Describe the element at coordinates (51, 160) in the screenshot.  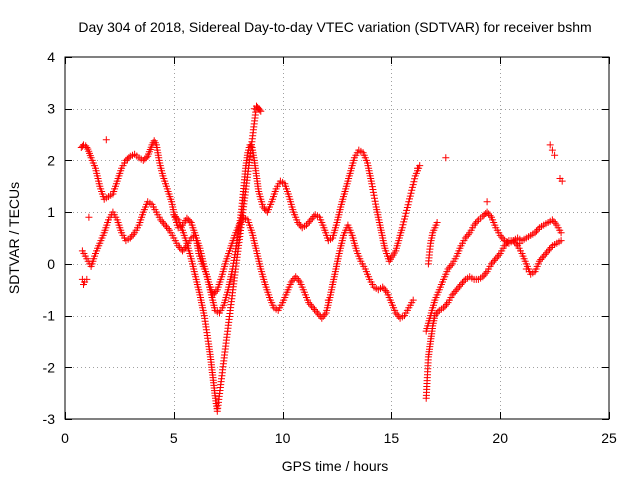
I see `y-tick-label: 2` at that location.